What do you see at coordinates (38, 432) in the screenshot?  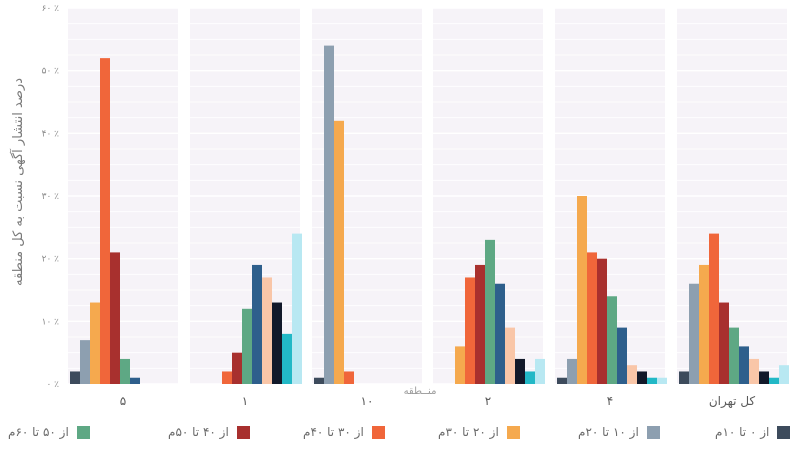 I see `legend-label: از ۵۰ تا ۶۰م` at bounding box center [38, 432].